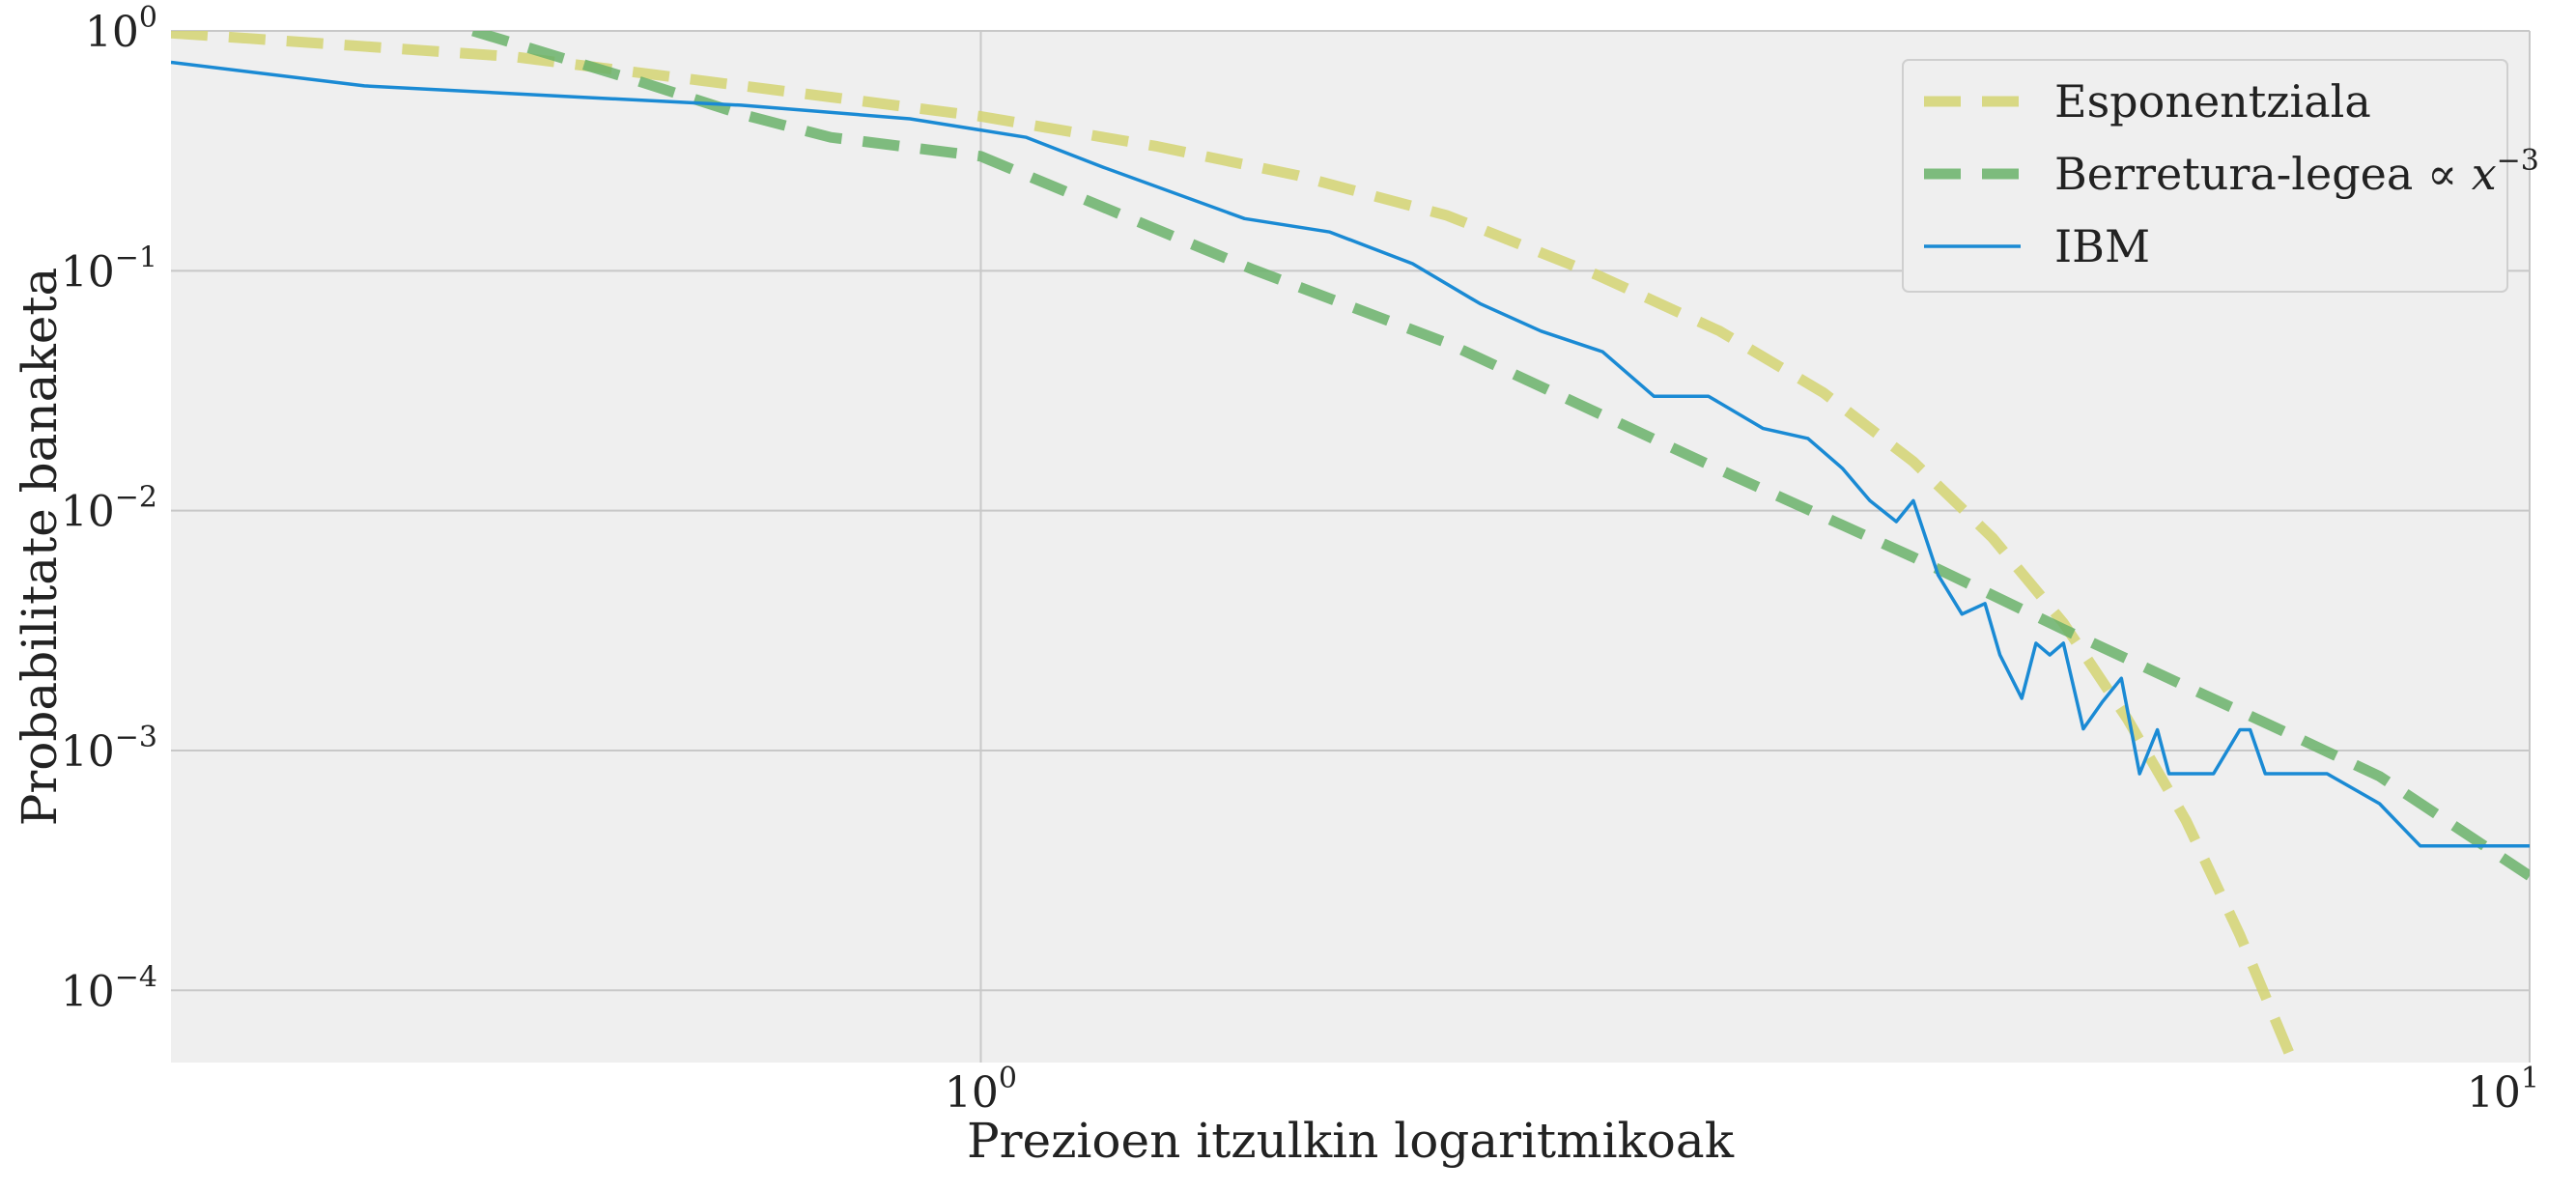 The width and height of the screenshot is (2576, 1191). I want to click on legend-entry-label: Esponentziala, so click(2212, 101).